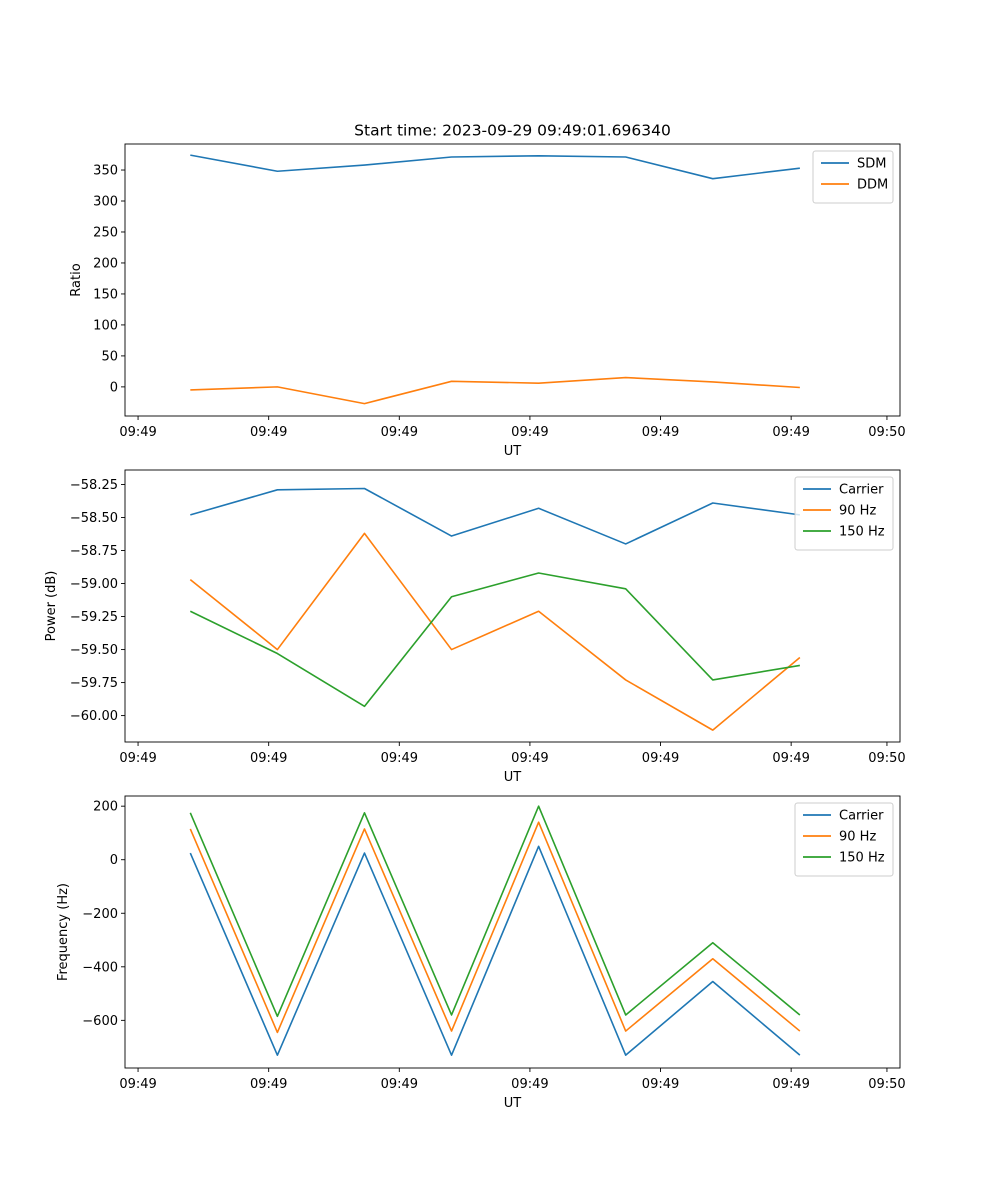 The image size is (1000, 1200). I want to click on y-tick-label: 250, so click(105, 232).